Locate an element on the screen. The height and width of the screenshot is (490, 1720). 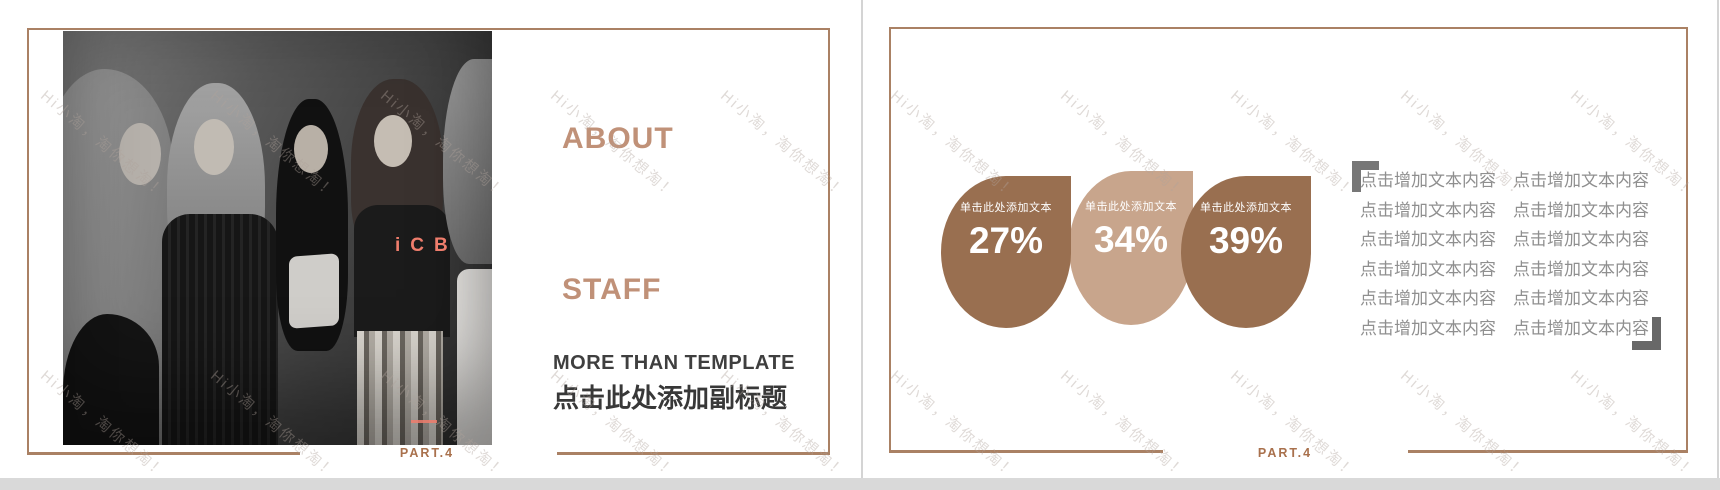
model-4-skirt is located at coordinates (400, 388).